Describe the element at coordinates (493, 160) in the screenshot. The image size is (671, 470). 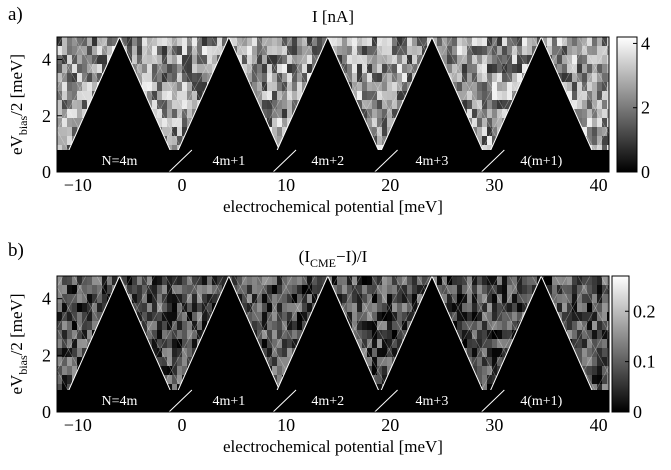
I see `sector-separator` at that location.